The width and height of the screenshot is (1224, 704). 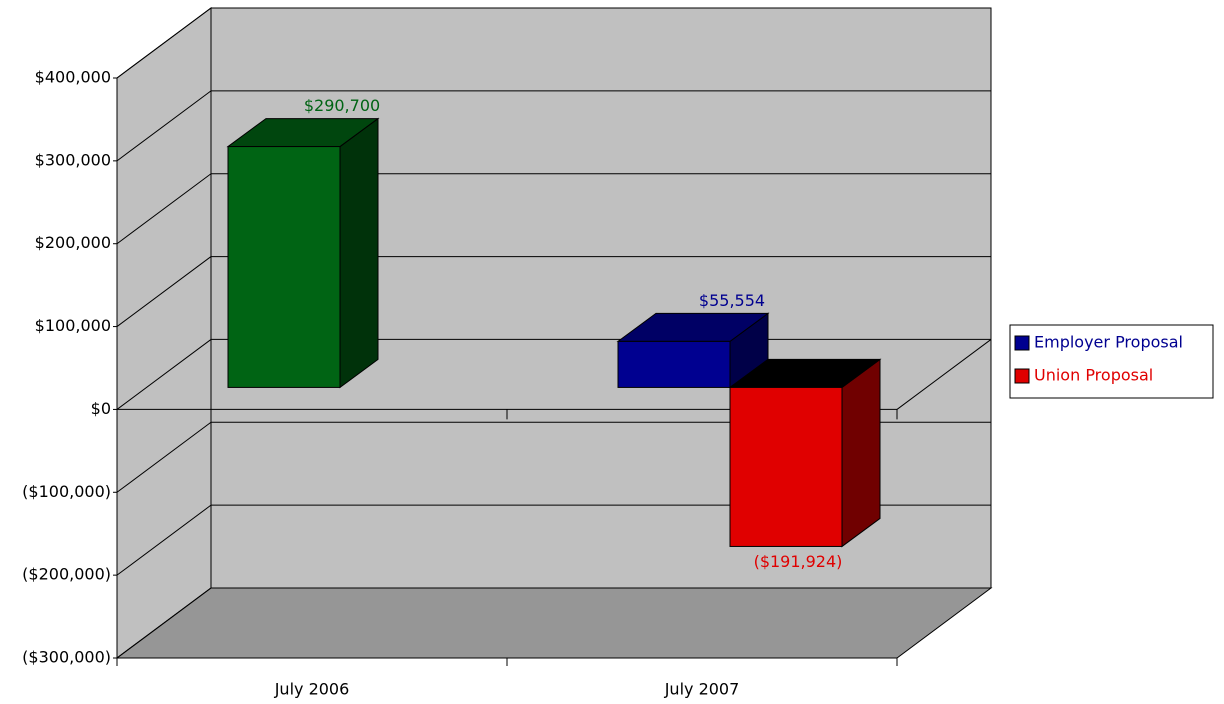 What do you see at coordinates (944, 374) in the screenshot?
I see `zero-line` at bounding box center [944, 374].